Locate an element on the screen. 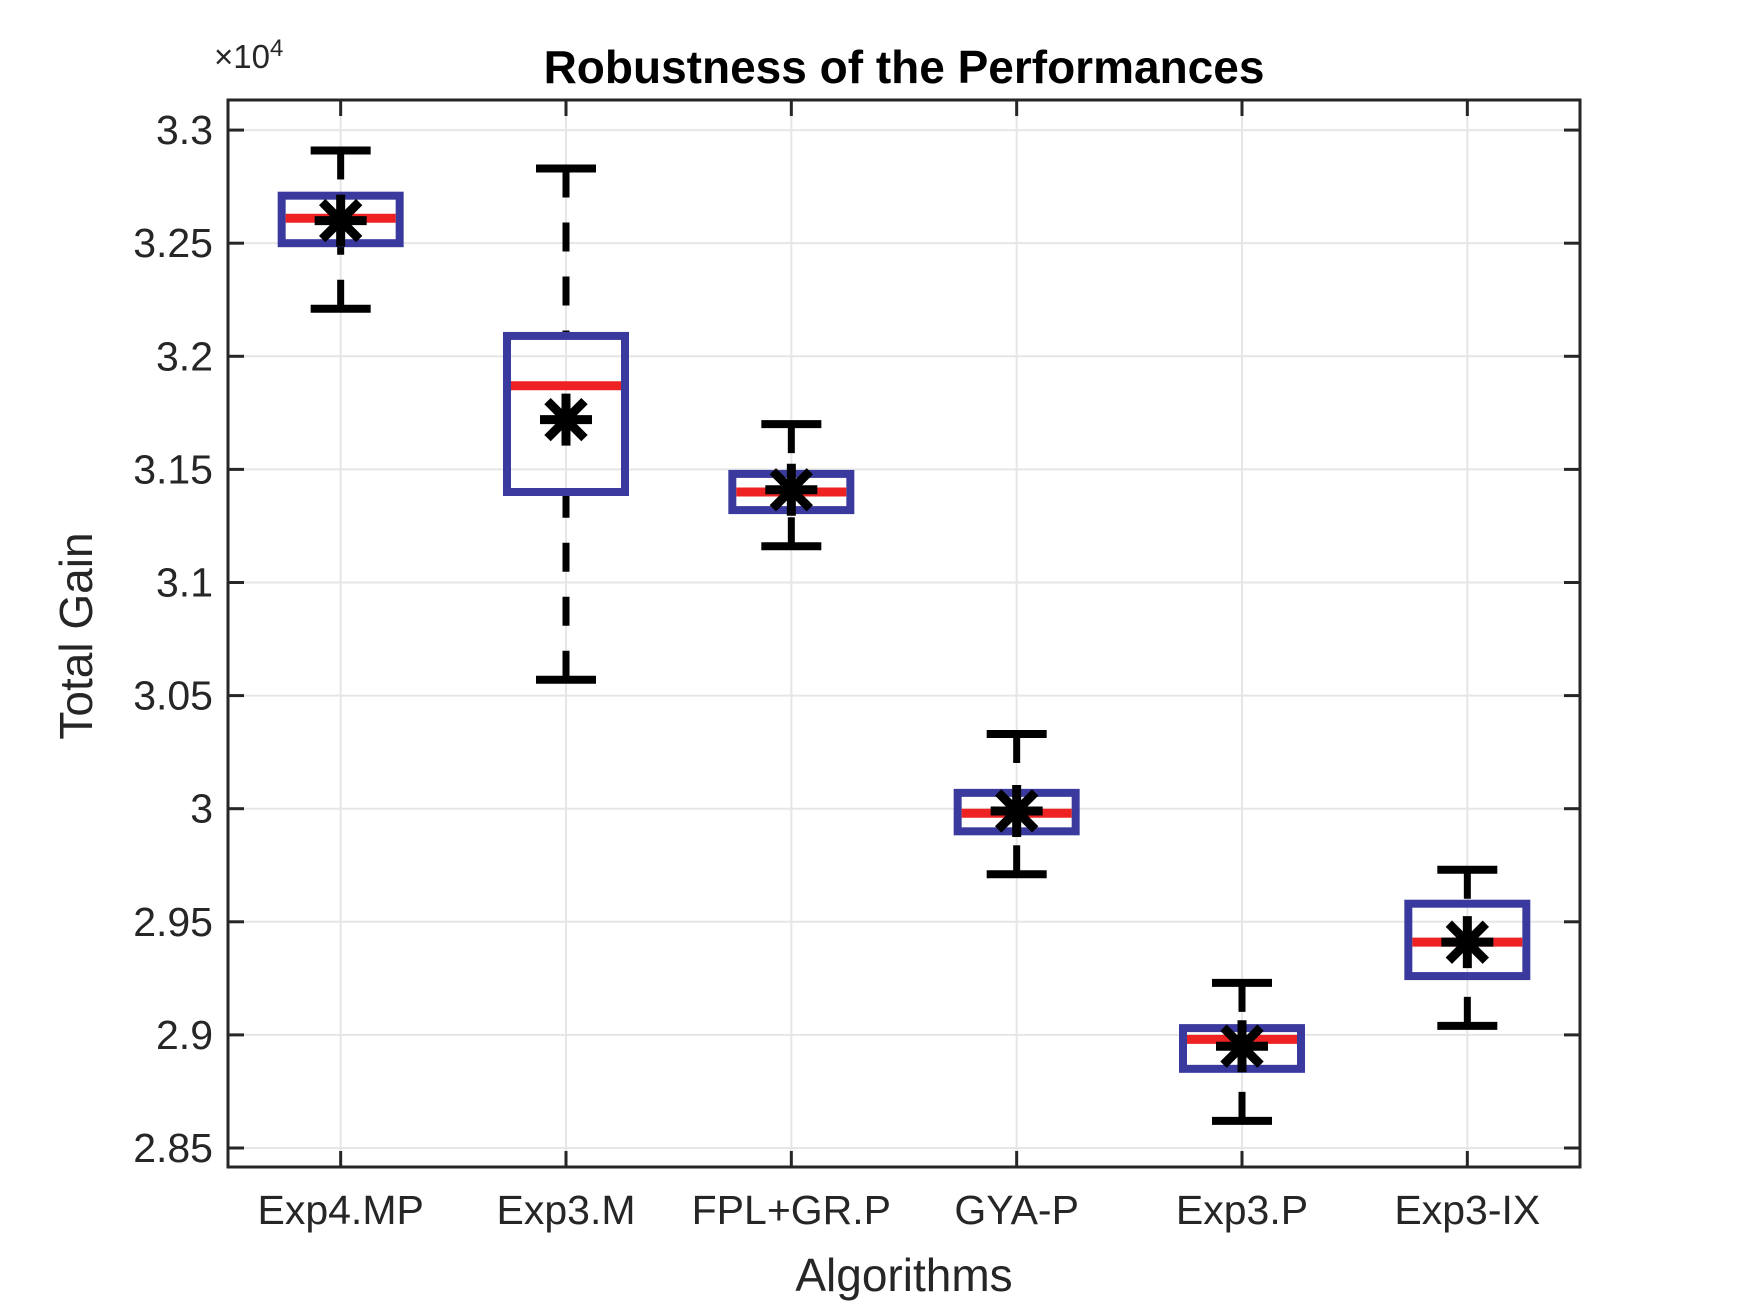  y-axis-multiplier-base: ×10 is located at coordinates (242, 56).